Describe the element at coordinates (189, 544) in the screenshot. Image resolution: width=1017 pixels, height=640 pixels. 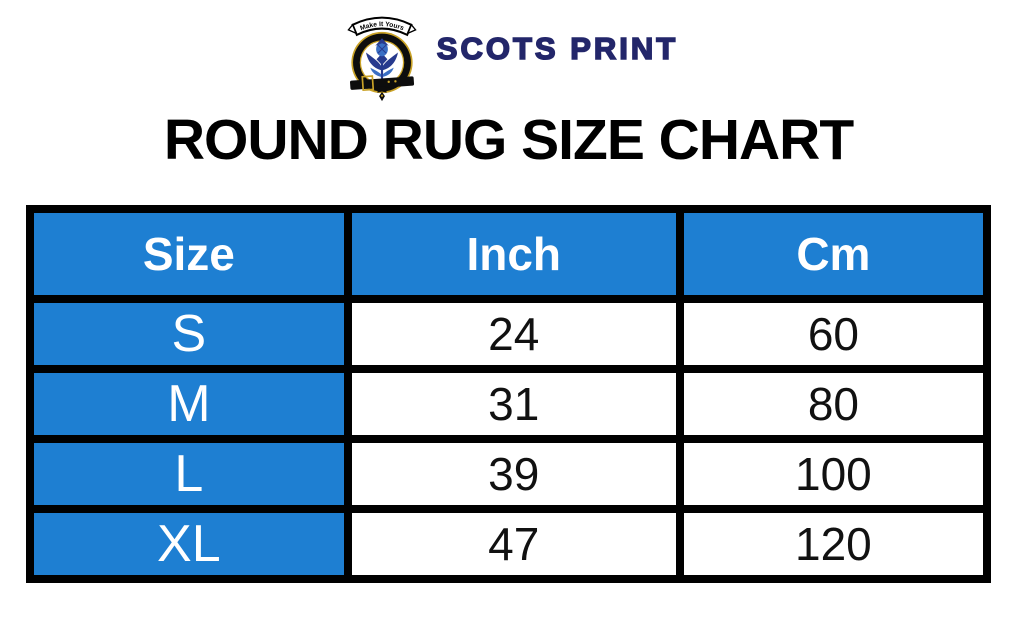
I see `size-cell: XL` at that location.